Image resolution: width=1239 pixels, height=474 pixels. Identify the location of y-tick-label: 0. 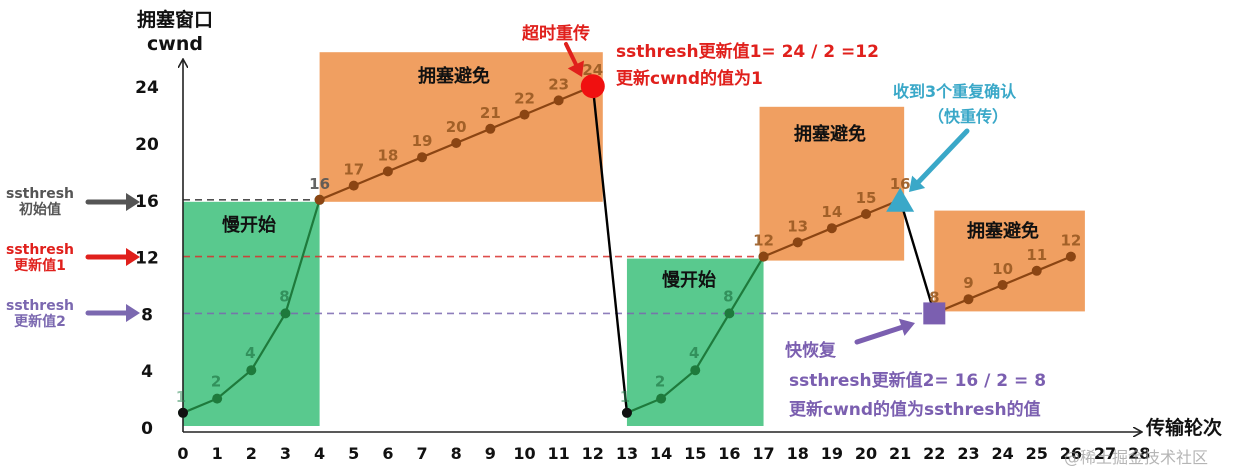
(147, 429).